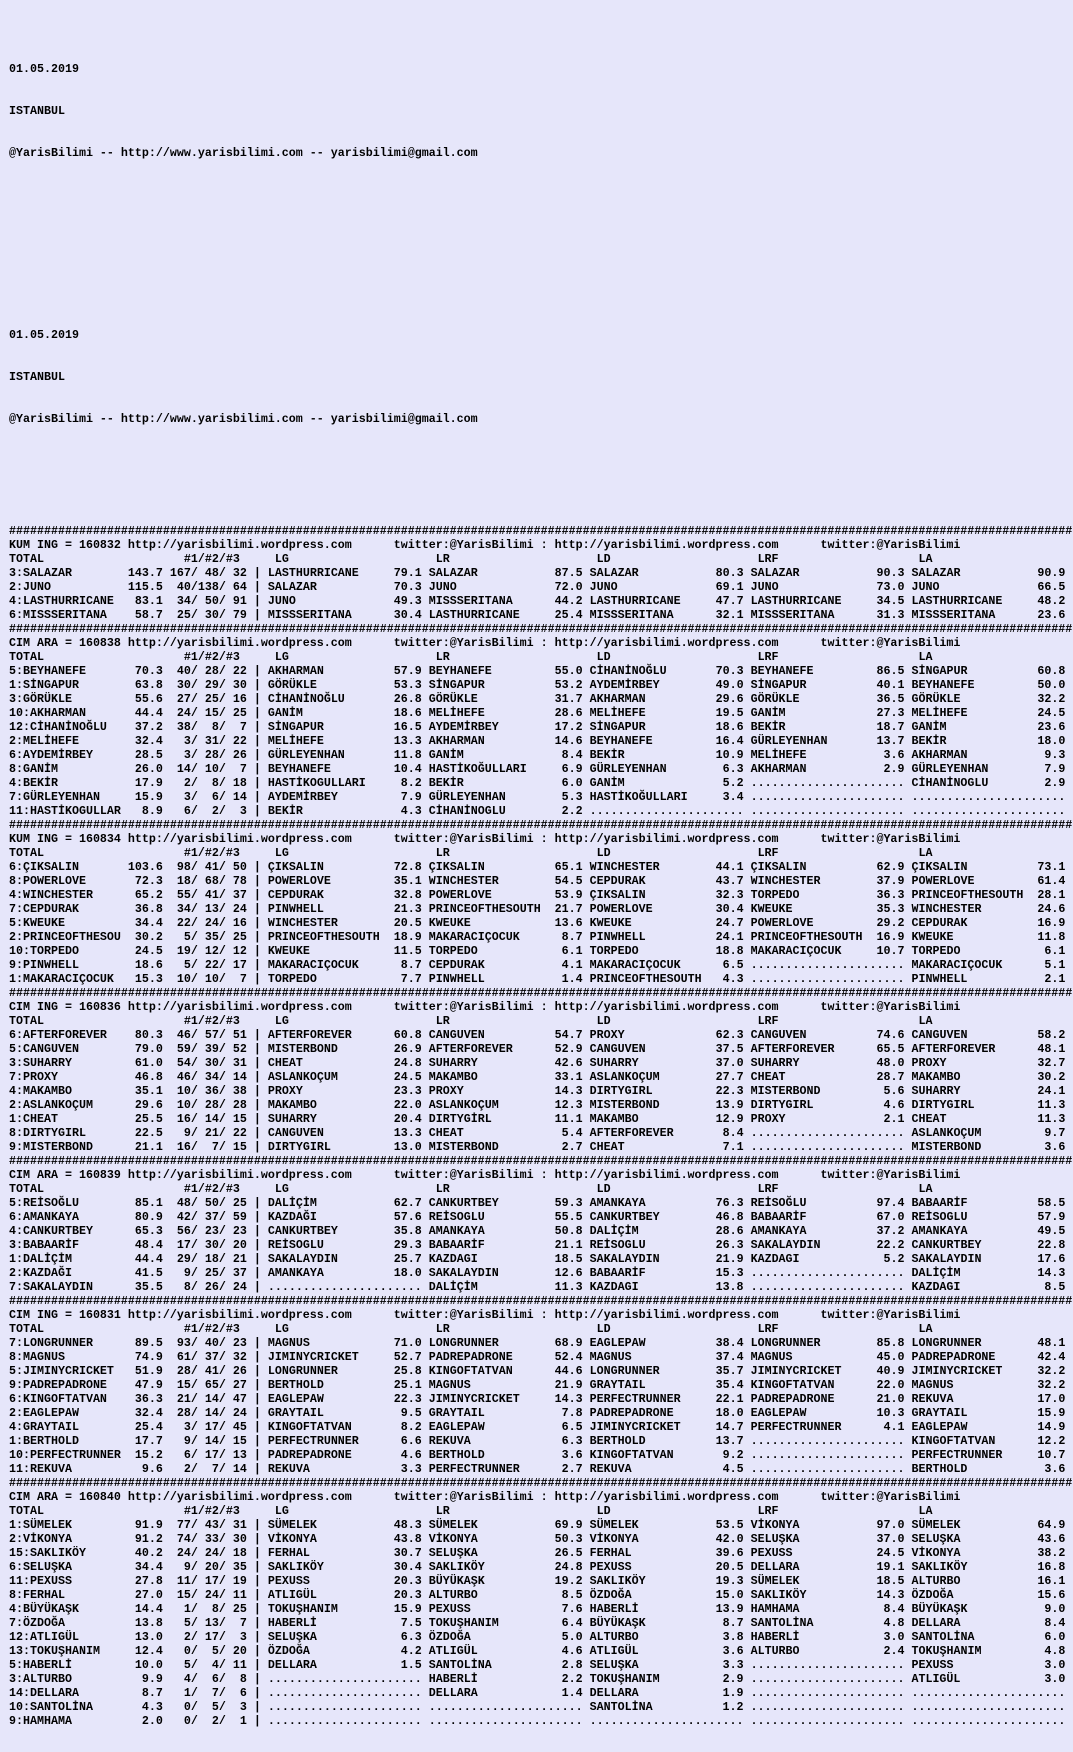 This screenshot has width=1073, height=1752. I want to click on cell-lr-name: SELUŞKA, so click(484, 1553).